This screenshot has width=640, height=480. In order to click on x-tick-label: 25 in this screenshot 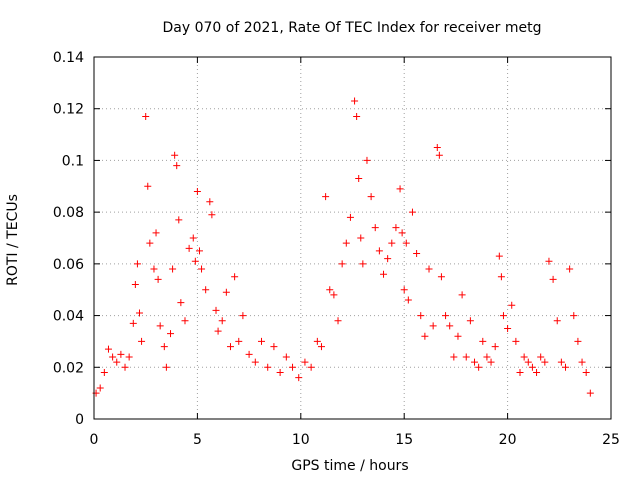, I will do `click(611, 440)`.